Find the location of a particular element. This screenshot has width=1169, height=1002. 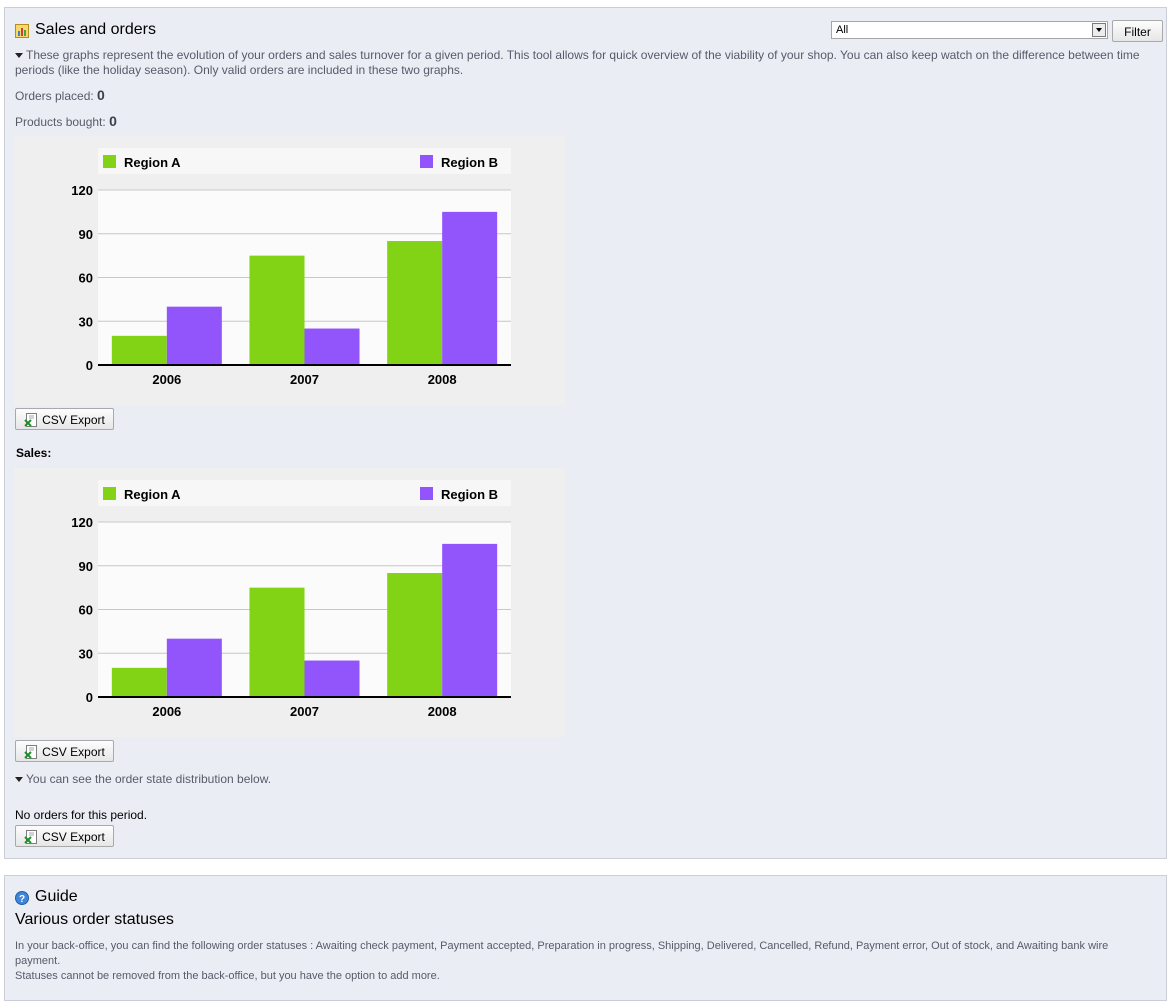

orders-placed-label: Orders placed: is located at coordinates (54, 96).